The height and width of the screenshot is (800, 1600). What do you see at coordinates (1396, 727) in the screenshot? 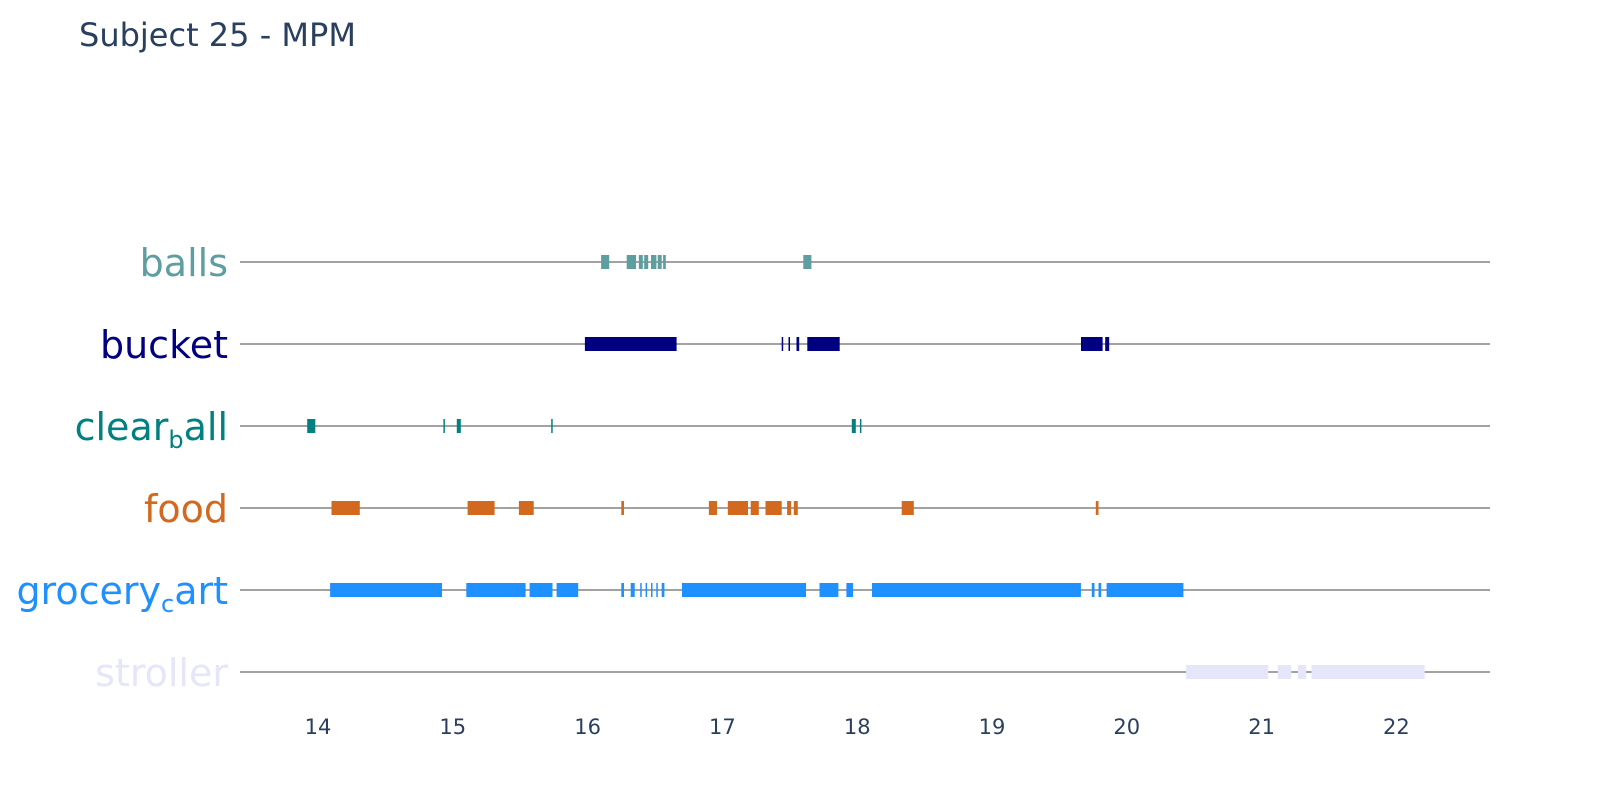
I see `x-tick-label: 22` at bounding box center [1396, 727].